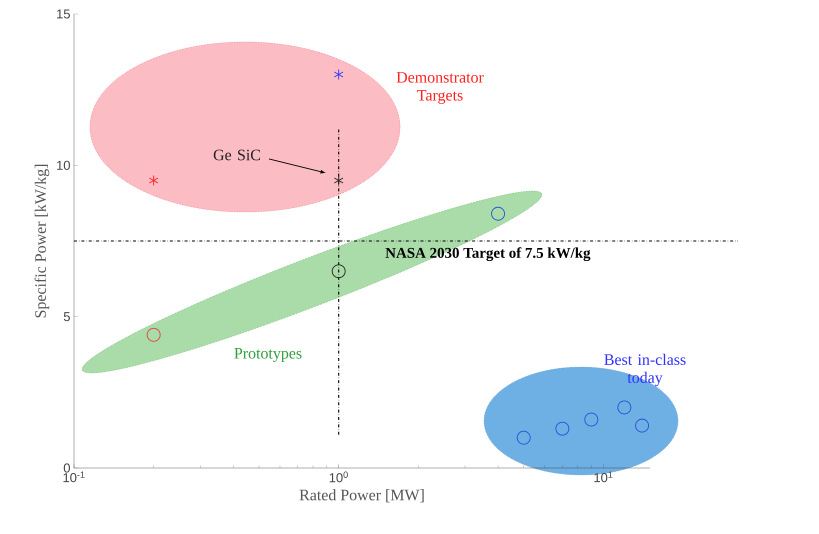 Image resolution: width=819 pixels, height=534 pixels. I want to click on annotation: Prototypes, so click(268, 355).